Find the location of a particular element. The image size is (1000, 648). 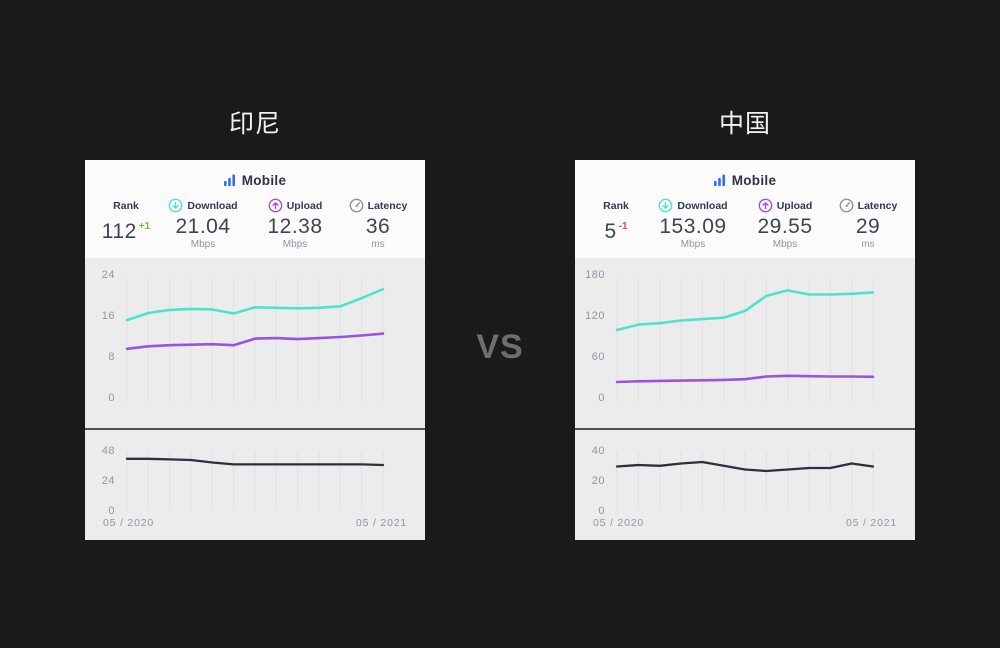

svg-text: 40 is located at coordinates (598, 451).